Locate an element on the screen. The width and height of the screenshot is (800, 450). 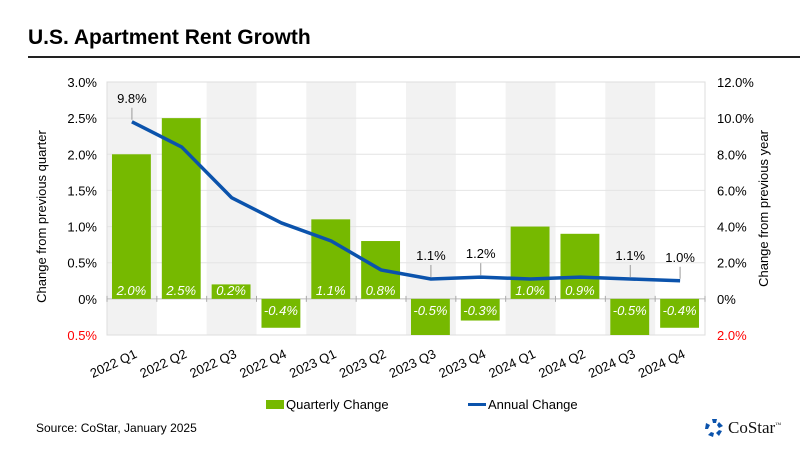
bar-data-label: 0.9% is located at coordinates (580, 290).